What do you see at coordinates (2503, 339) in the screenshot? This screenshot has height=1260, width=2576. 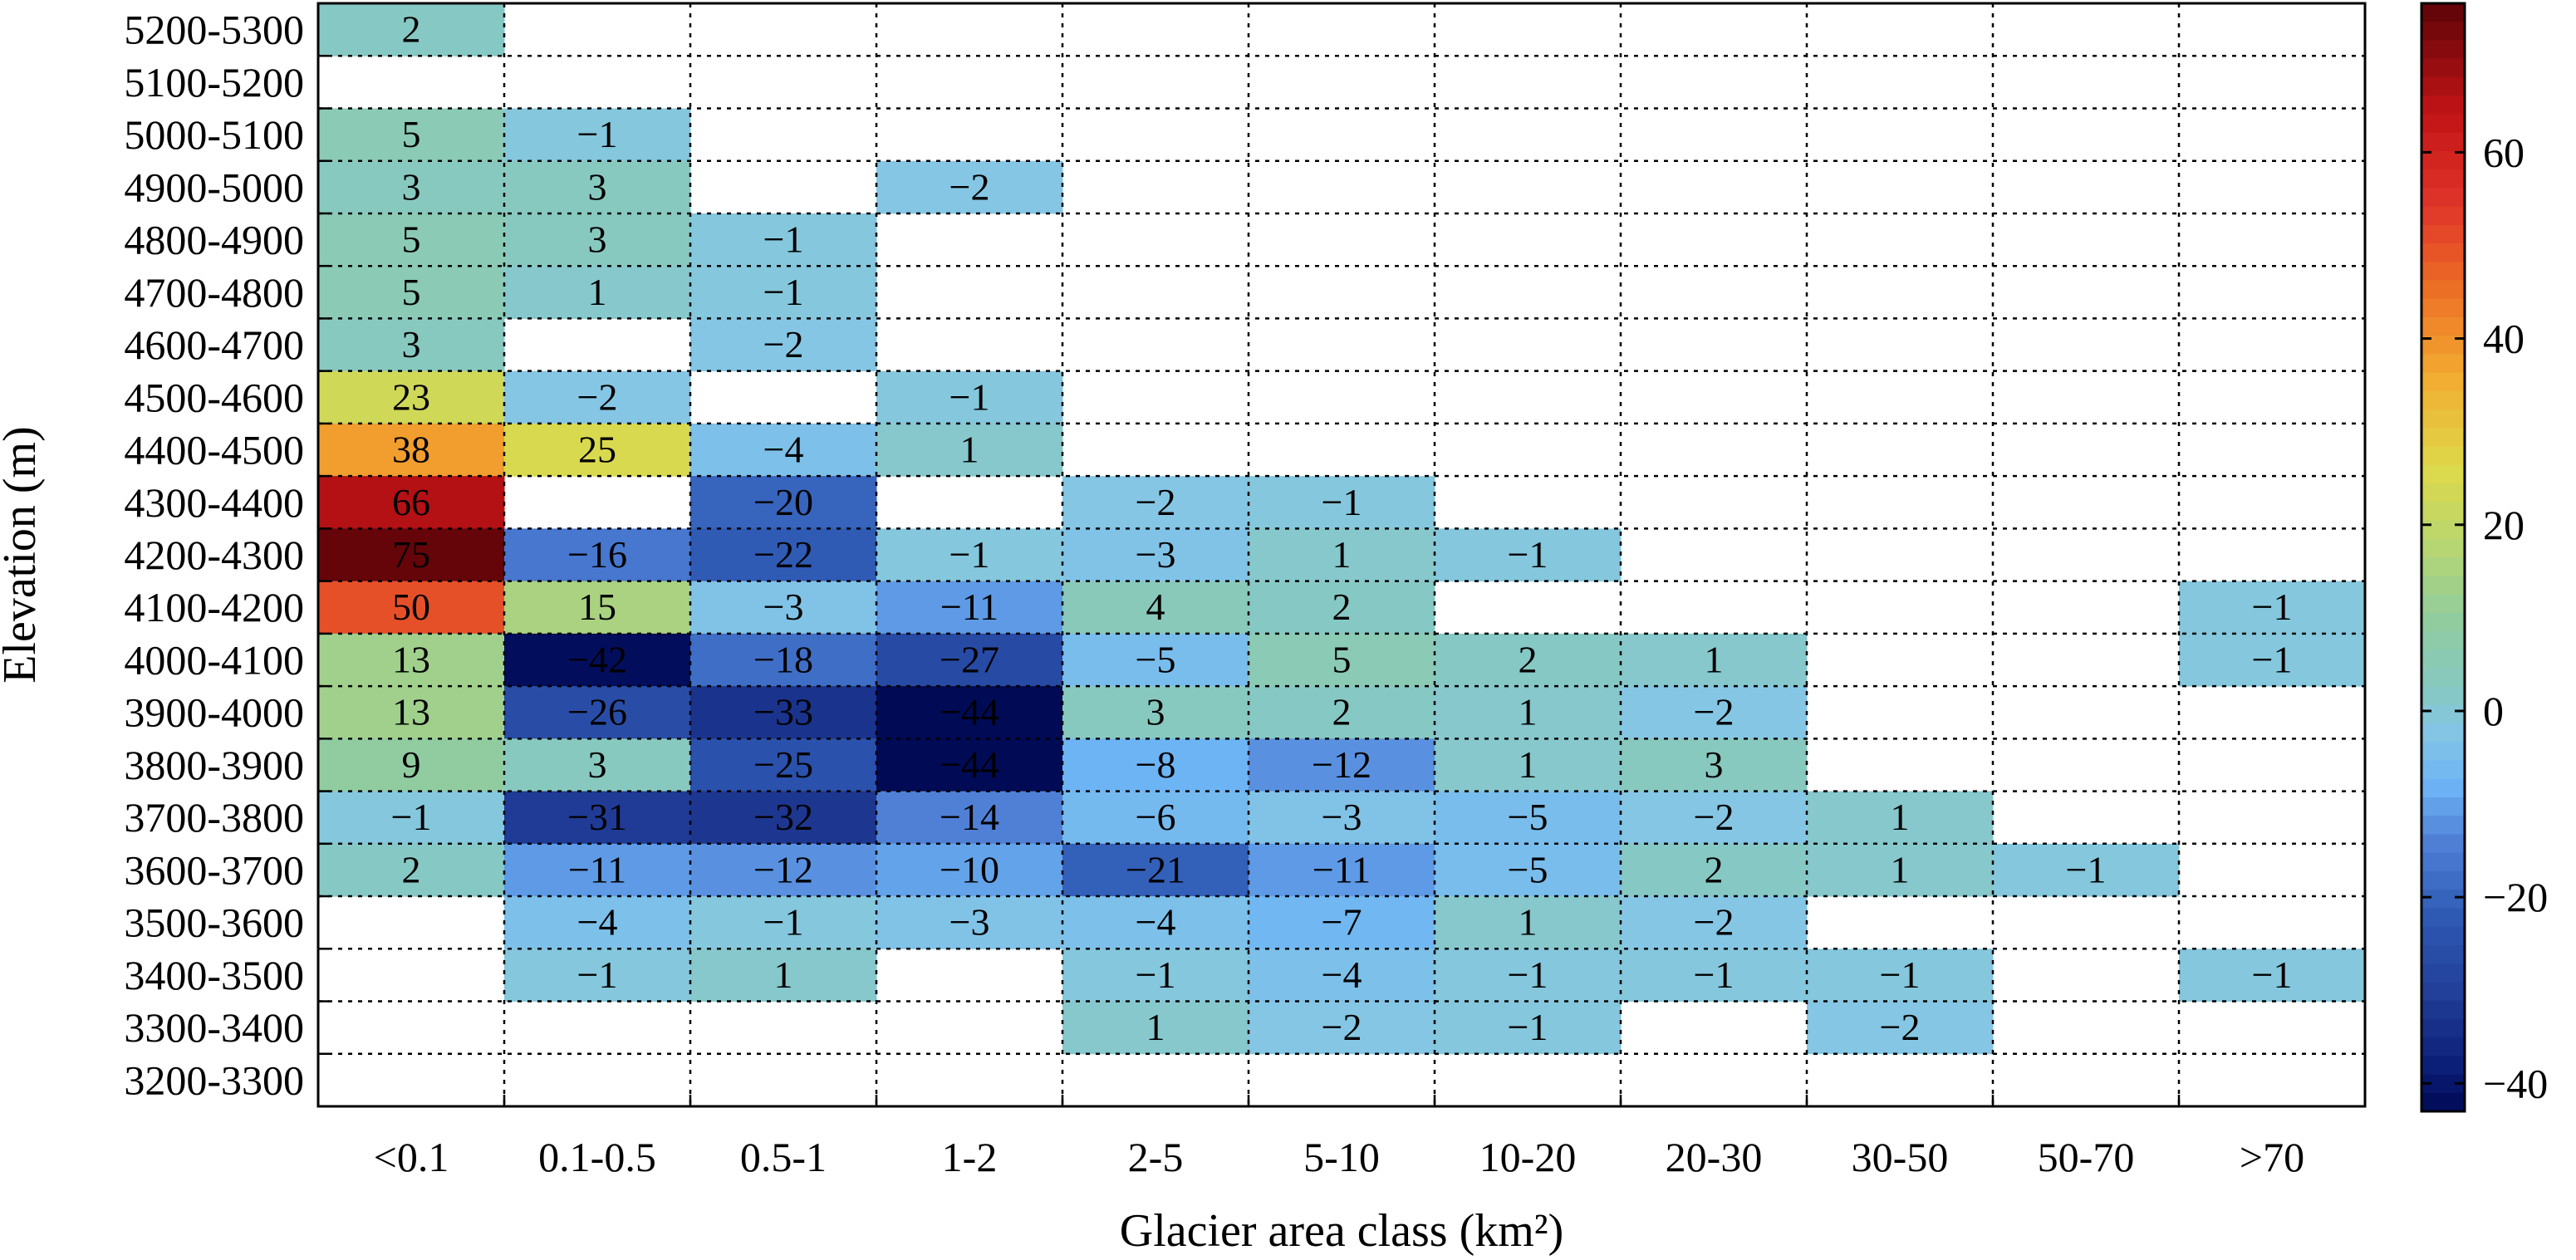 I see `colorbar-tick-label: 40` at bounding box center [2503, 339].